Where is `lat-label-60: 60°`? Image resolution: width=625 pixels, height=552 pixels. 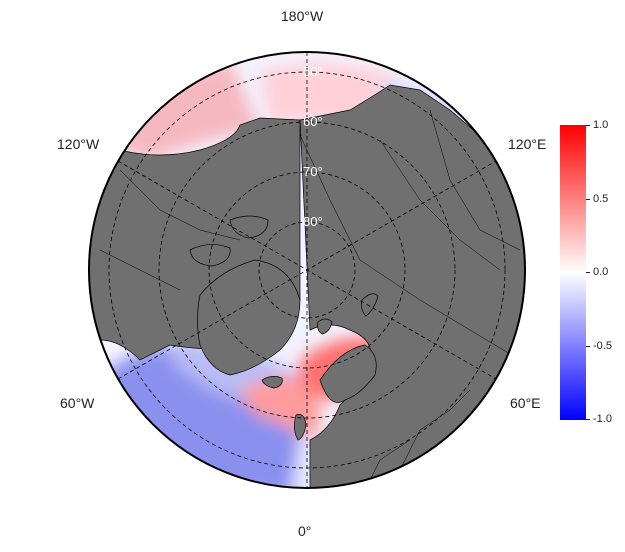
lat-label-60: 60° is located at coordinates (313, 121).